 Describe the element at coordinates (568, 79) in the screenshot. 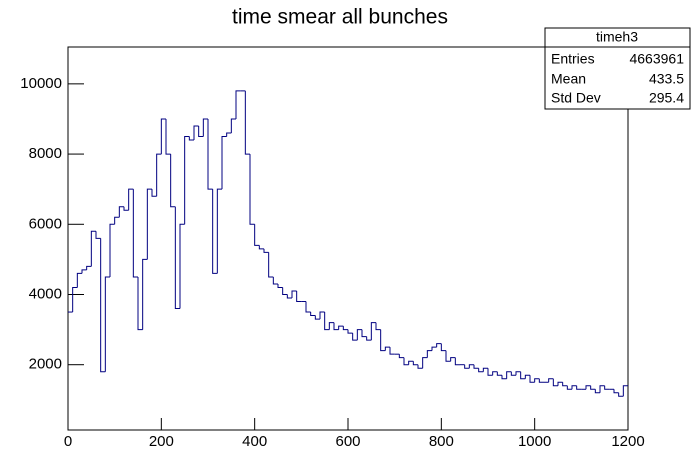

I see `stats-label: Mean` at that location.